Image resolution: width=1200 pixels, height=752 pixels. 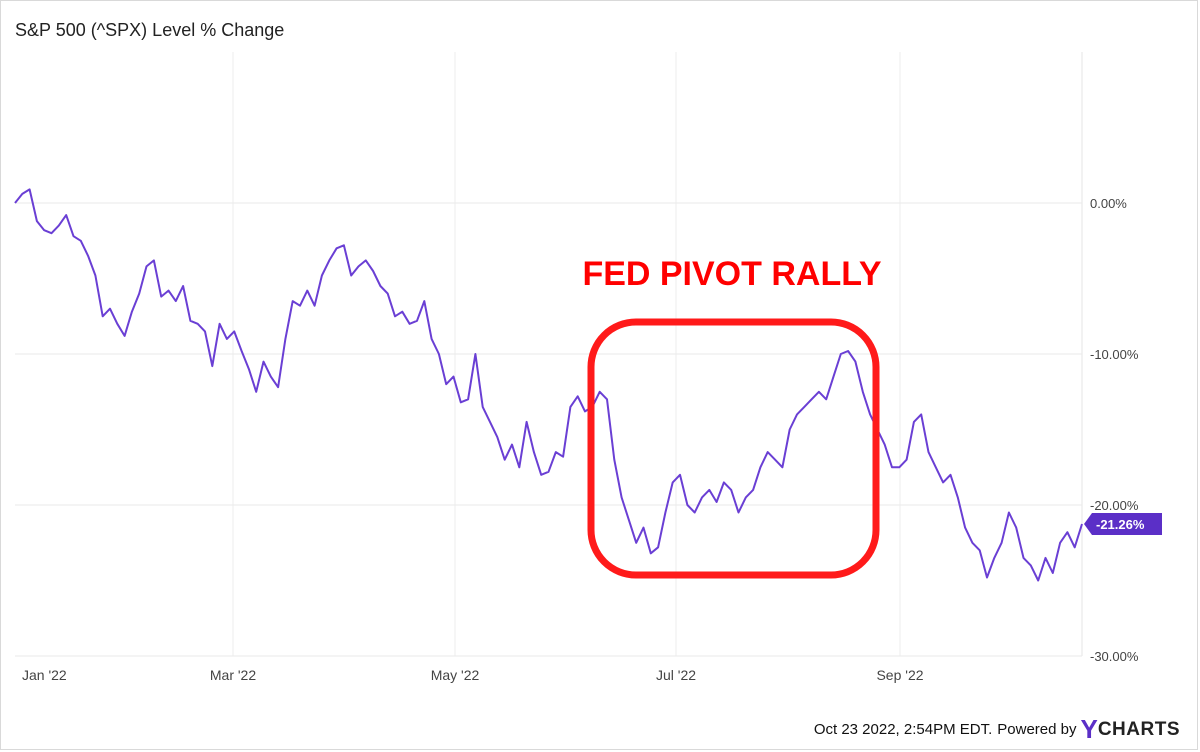 What do you see at coordinates (731, 274) in the screenshot?
I see `fed-pivot-rally-label: FED PIVOT RALLY` at bounding box center [731, 274].